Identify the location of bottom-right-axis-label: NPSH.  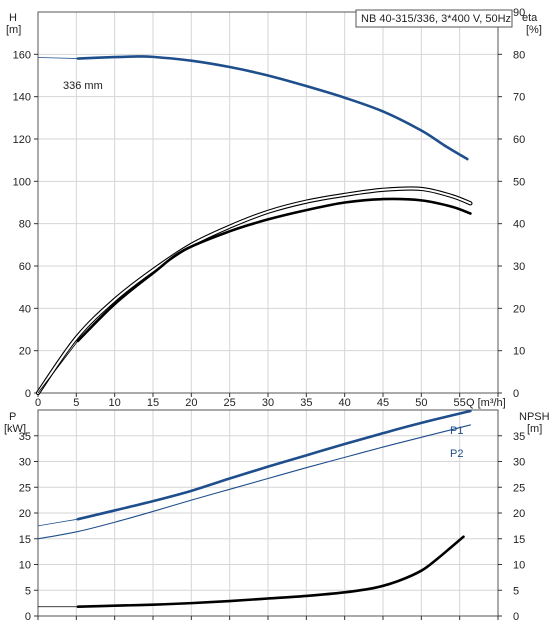
(534, 417).